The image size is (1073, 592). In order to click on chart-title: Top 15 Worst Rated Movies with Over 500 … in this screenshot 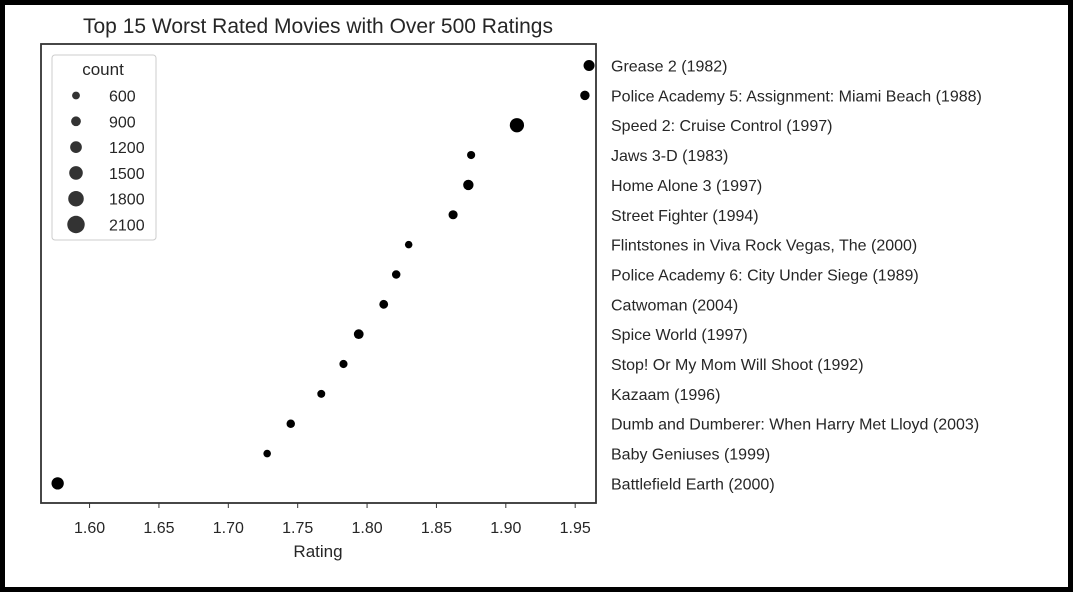, I will do `click(318, 26)`.